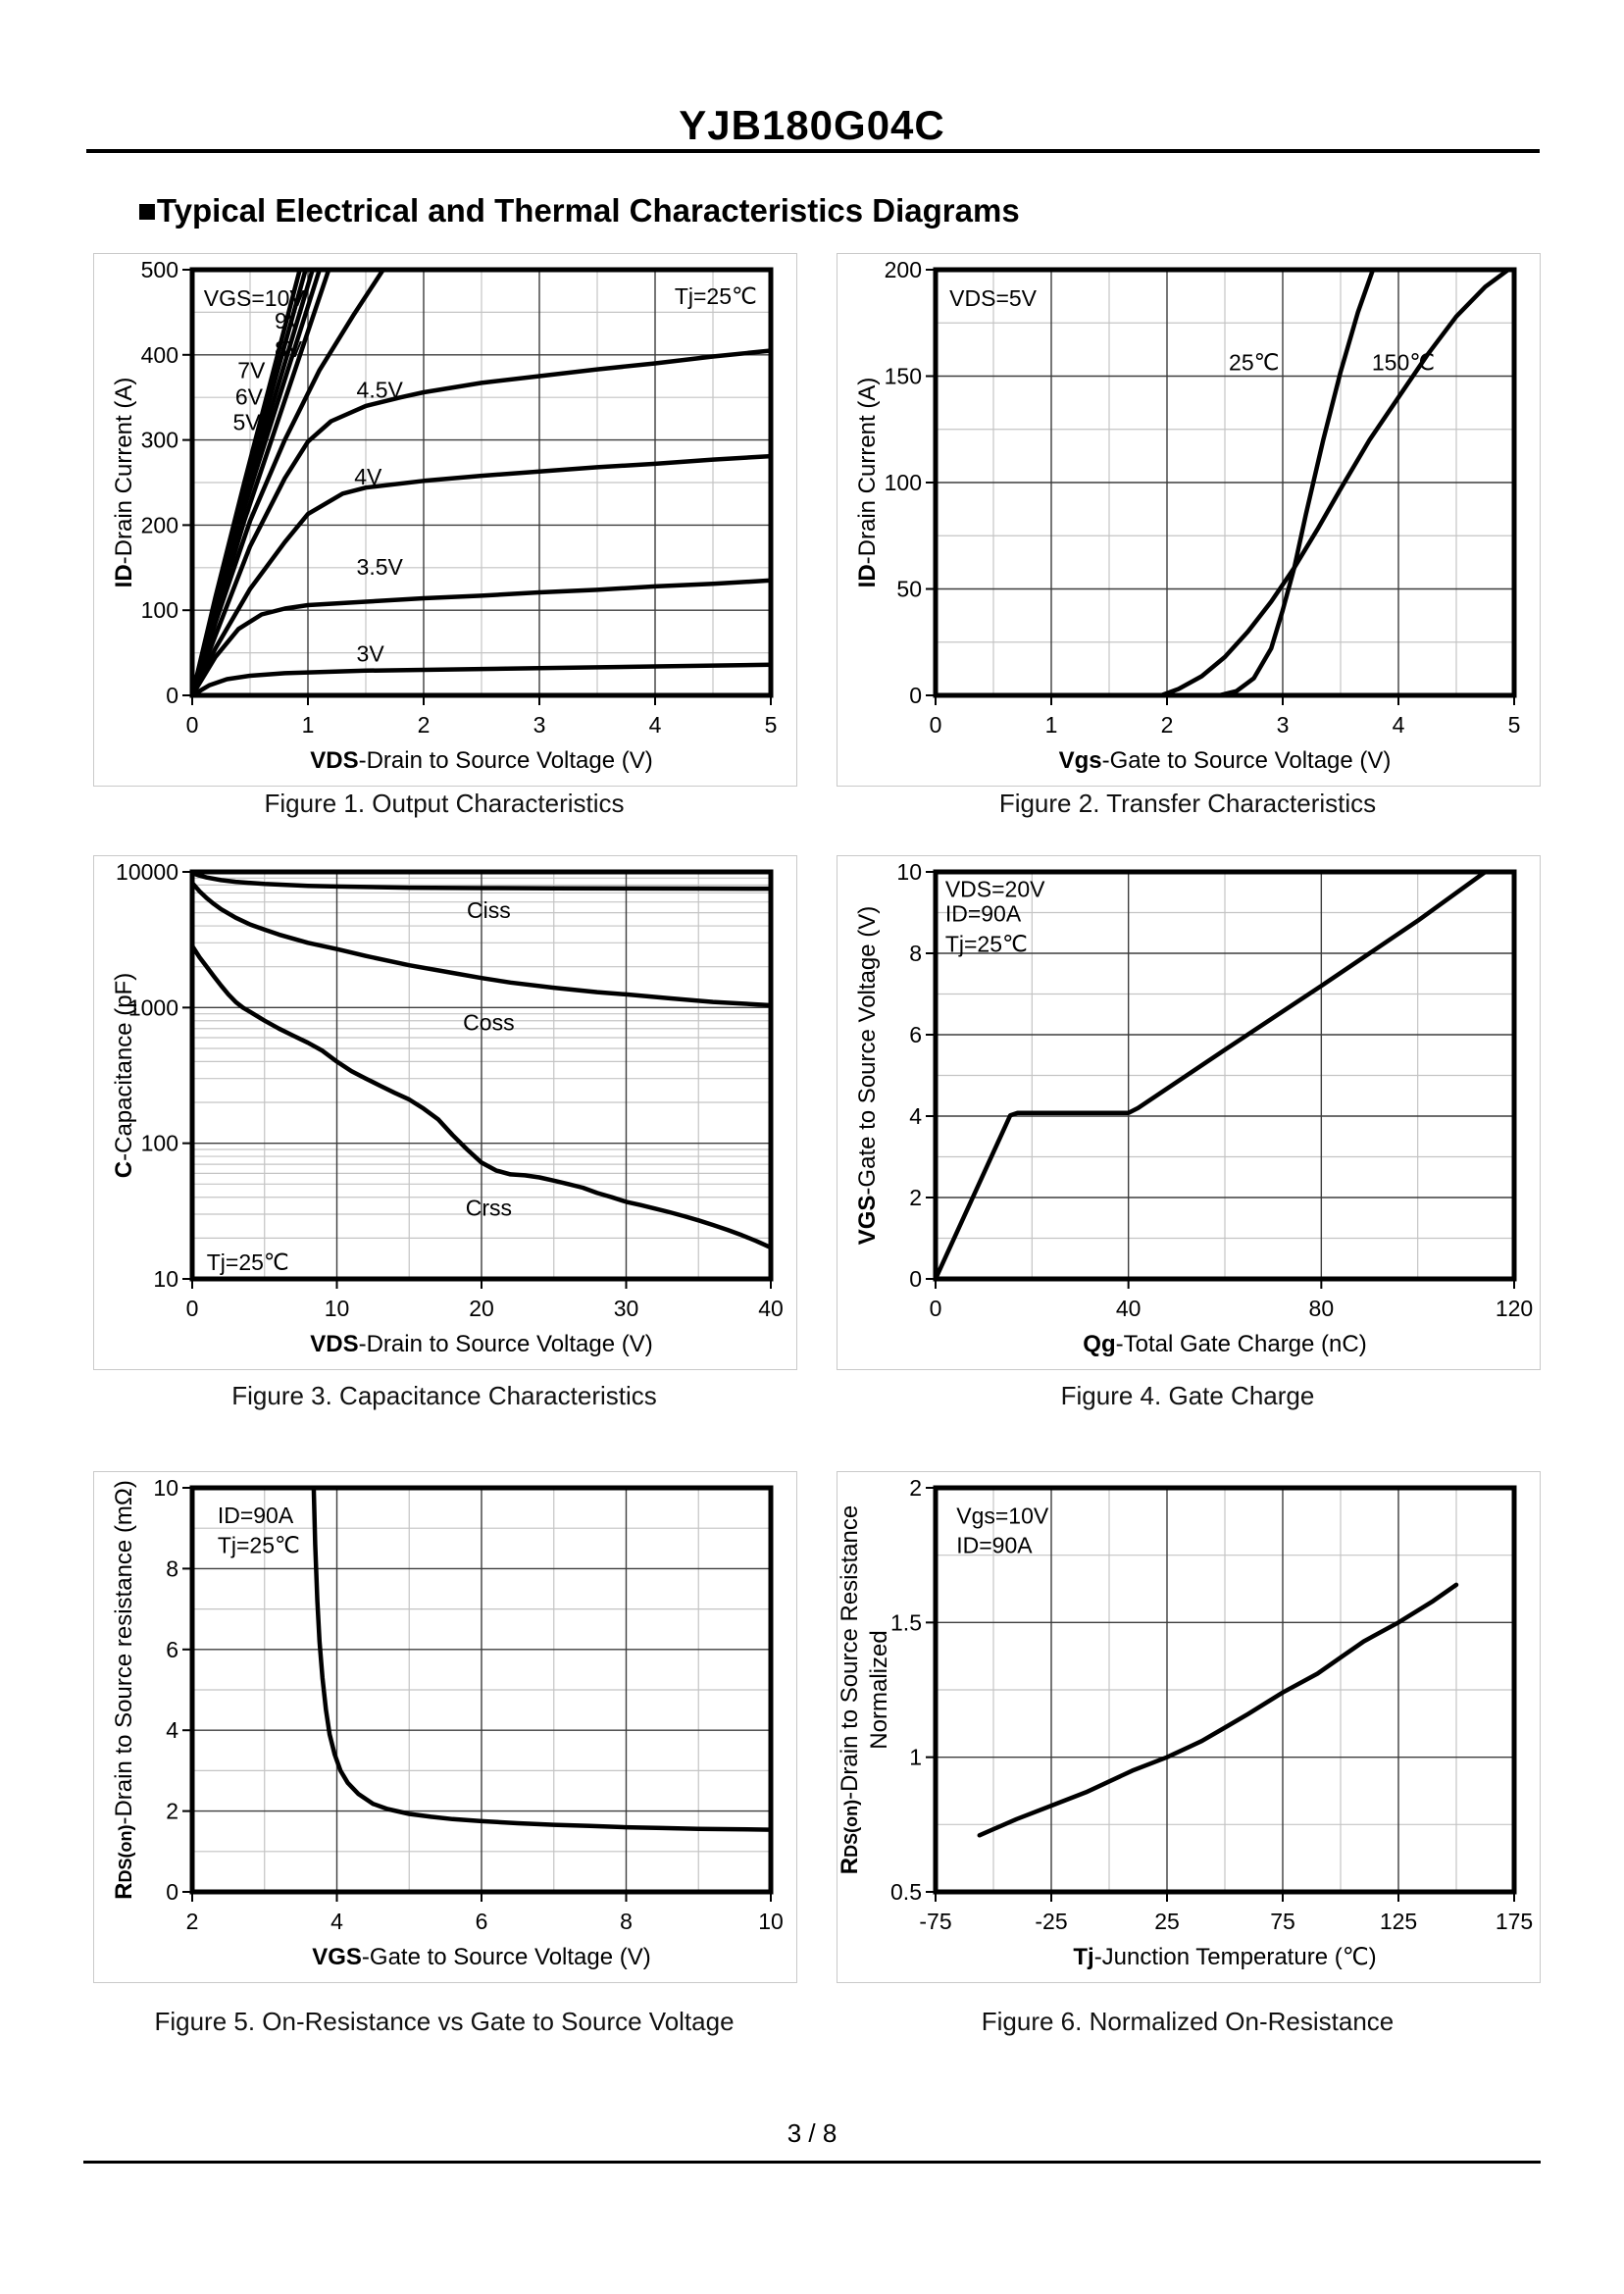 The height and width of the screenshot is (2294, 1624). What do you see at coordinates (172, 1649) in the screenshot?
I see `svg-text: 6` at bounding box center [172, 1649].